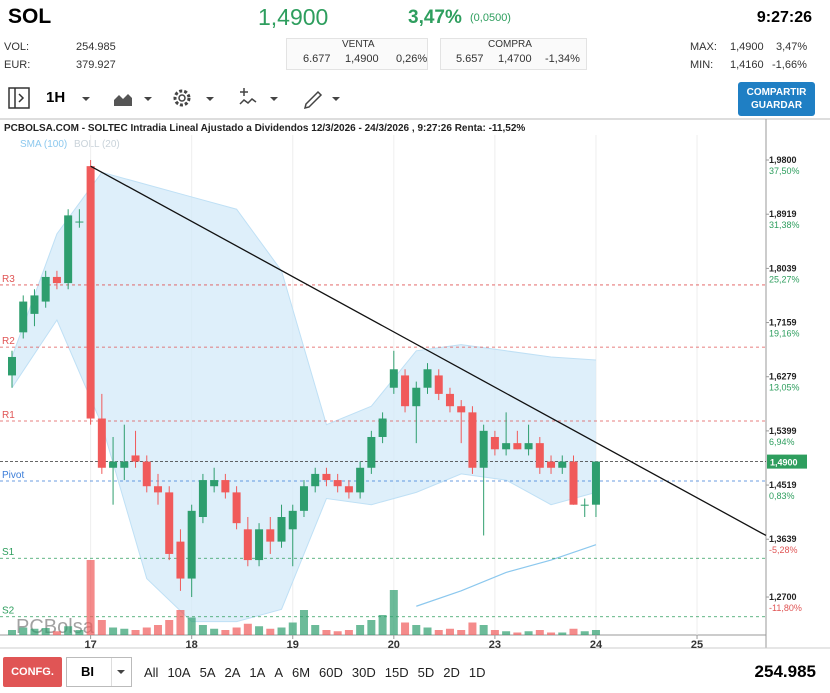  Describe the element at coordinates (783, 485) in the screenshot. I see `y-tick-label: 1,4519` at that location.